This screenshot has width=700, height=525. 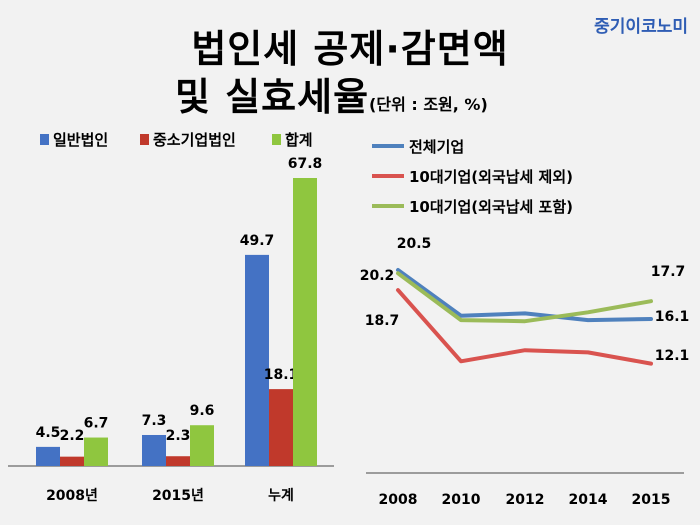 What do you see at coordinates (305, 164) in the screenshot?
I see `bar-label-3-3: 67.8` at bounding box center [305, 164].